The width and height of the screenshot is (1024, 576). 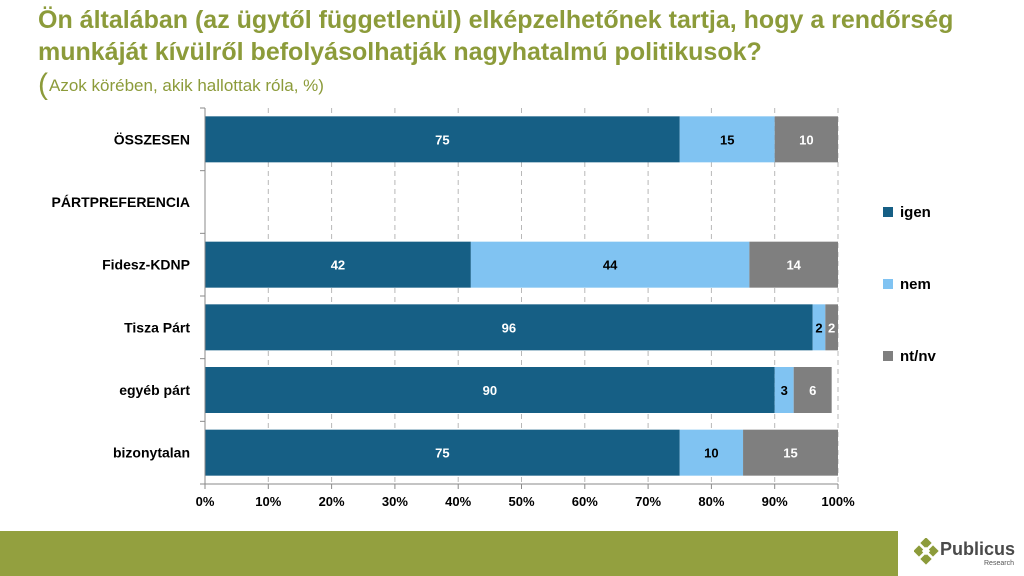 I want to click on subtitle-text: Azok körében, akik hallottak róla, %), so click(x=186, y=85).